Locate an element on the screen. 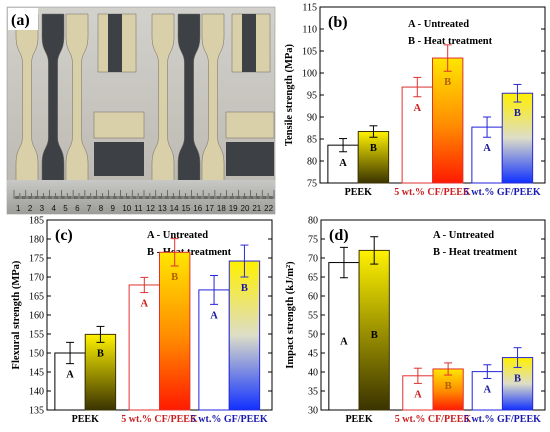 This screenshot has height=432, width=550. y-tick-label: 180 is located at coordinates (36, 240).